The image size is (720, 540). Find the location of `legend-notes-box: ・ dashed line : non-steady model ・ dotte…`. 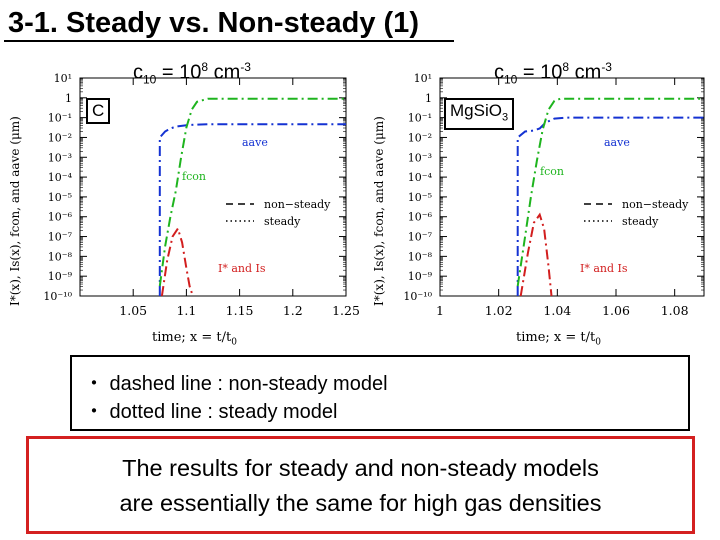

legend-notes-box: ・ dashed line : non-steady model ・ dotte… is located at coordinates (380, 393).